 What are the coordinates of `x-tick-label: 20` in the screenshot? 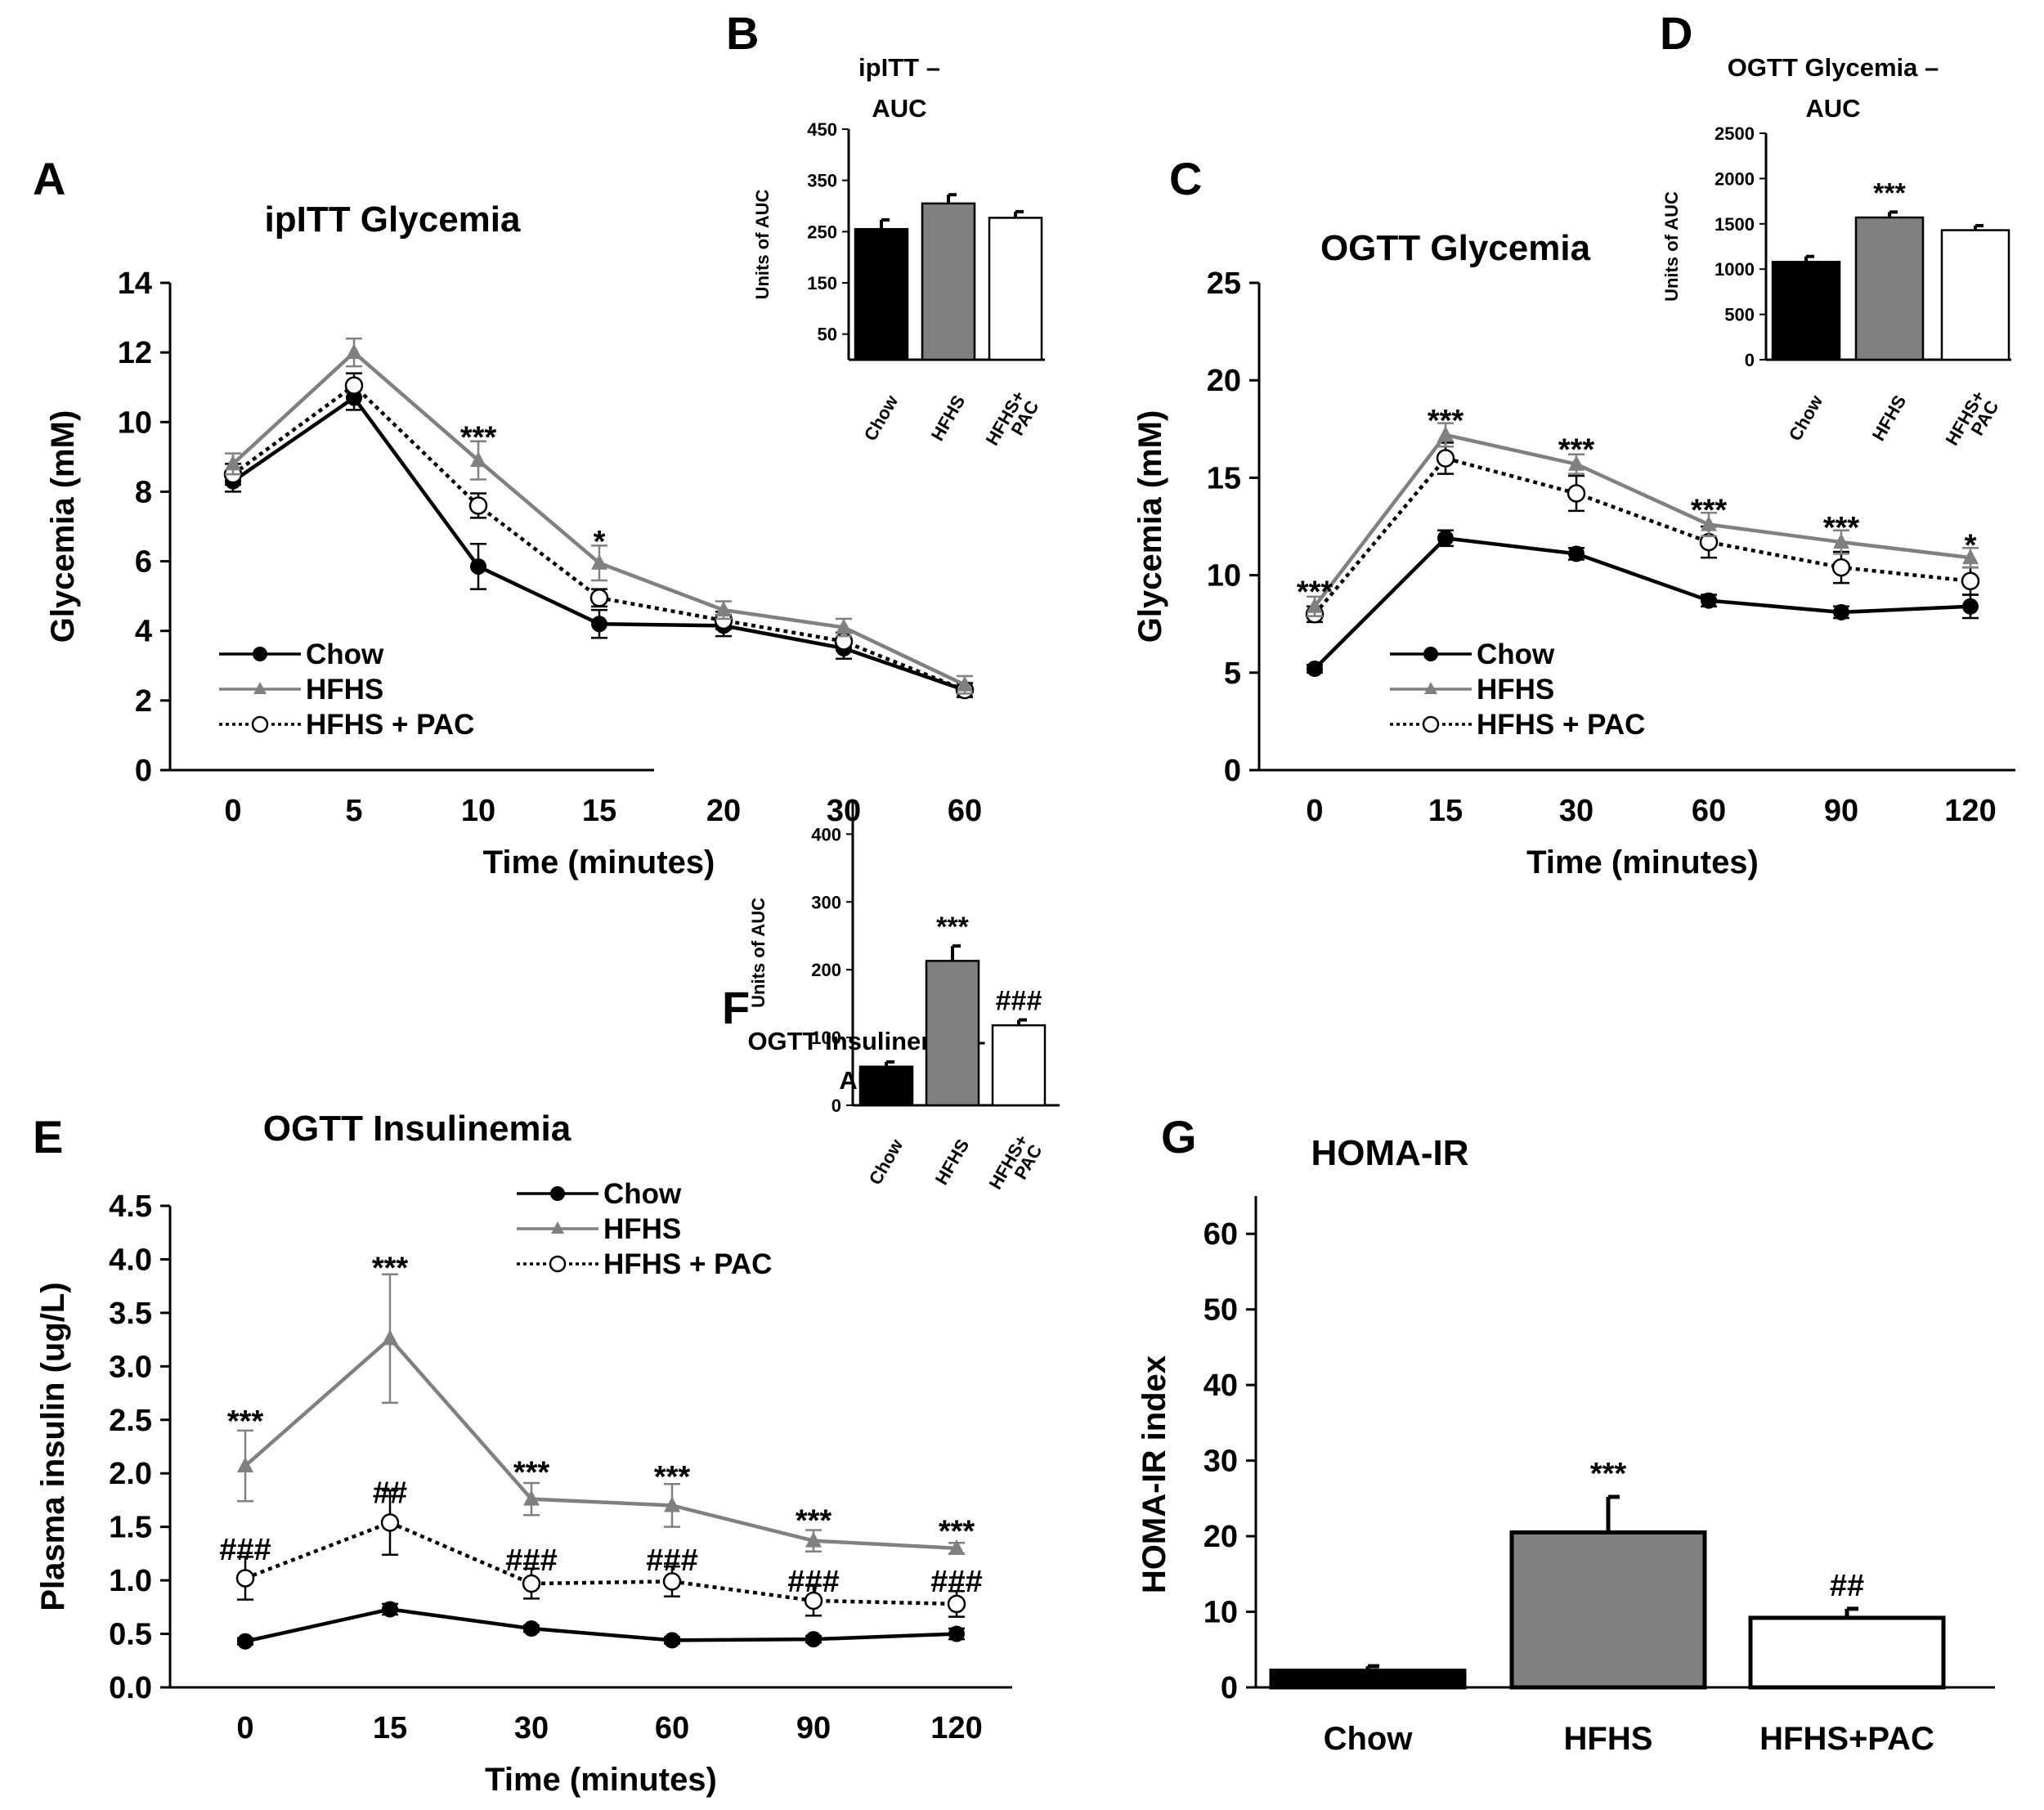 It's located at (724, 811).